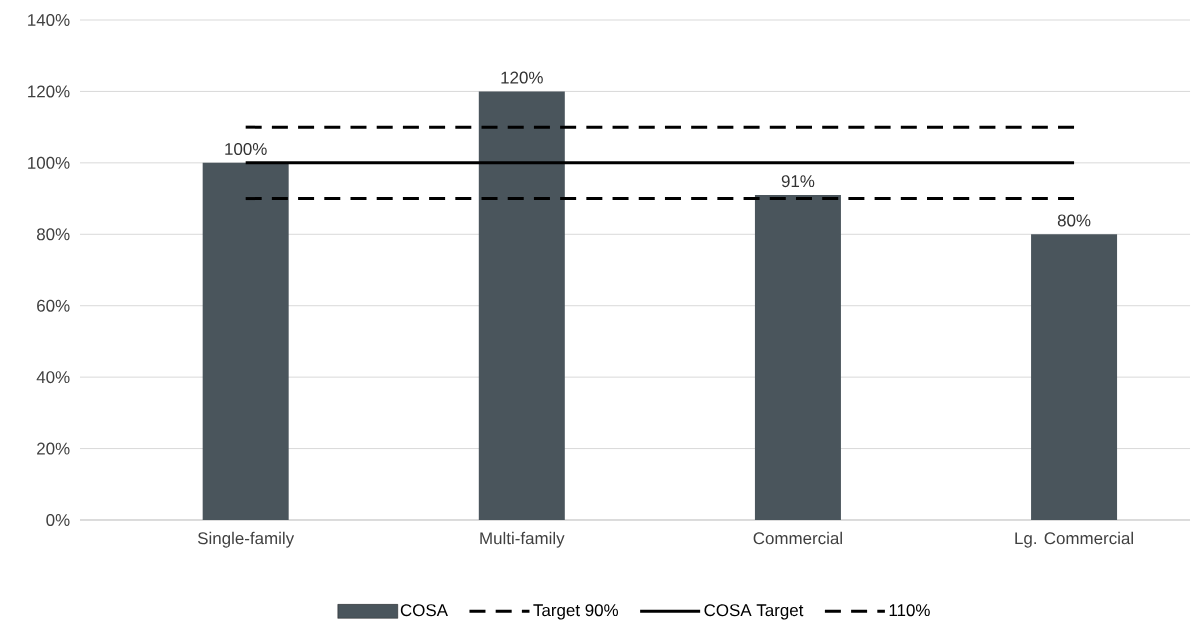 The height and width of the screenshot is (634, 1198). Describe the element at coordinates (53, 305) in the screenshot. I see `y-tick-label: 60%` at that location.